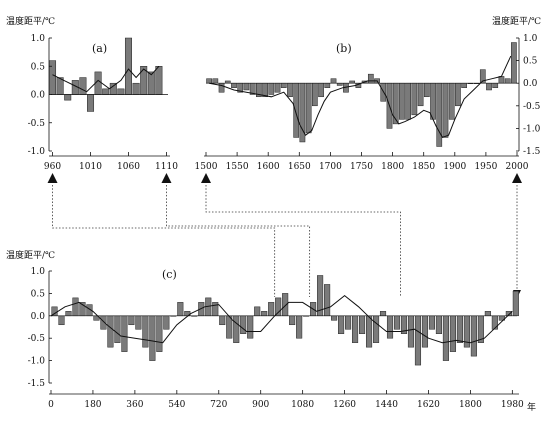  Describe the element at coordinates (106, 79) in the screenshot. I see `panel-a-trend` at that location.